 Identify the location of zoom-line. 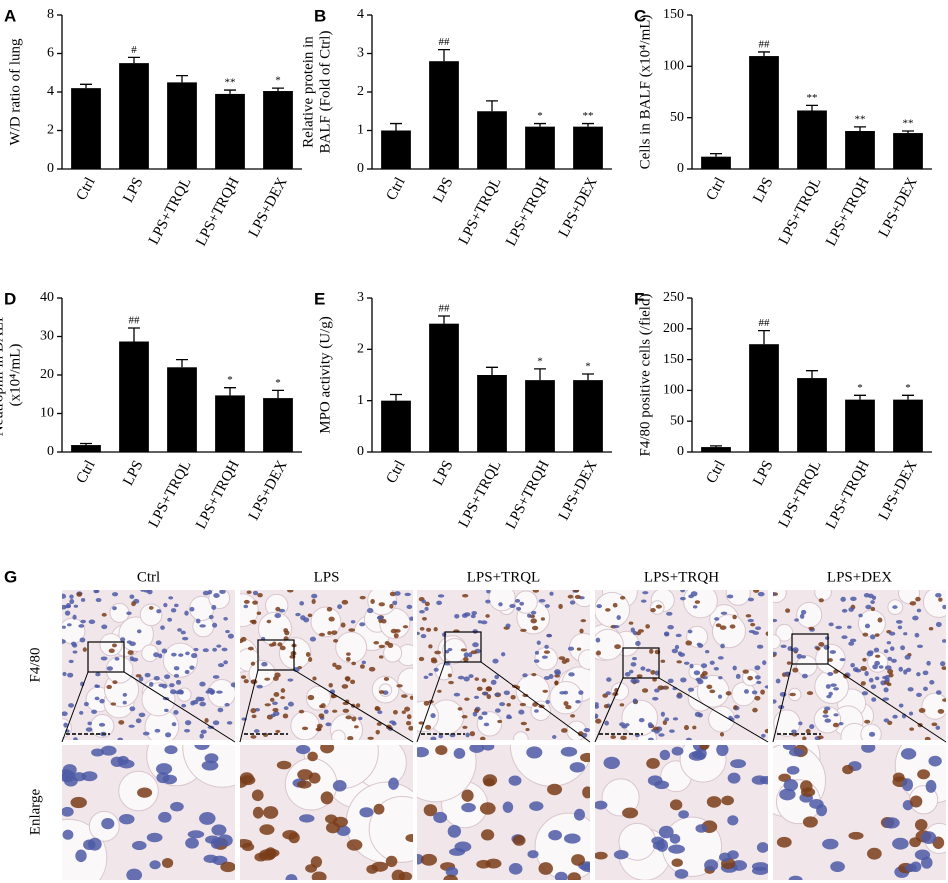
(782, 703).